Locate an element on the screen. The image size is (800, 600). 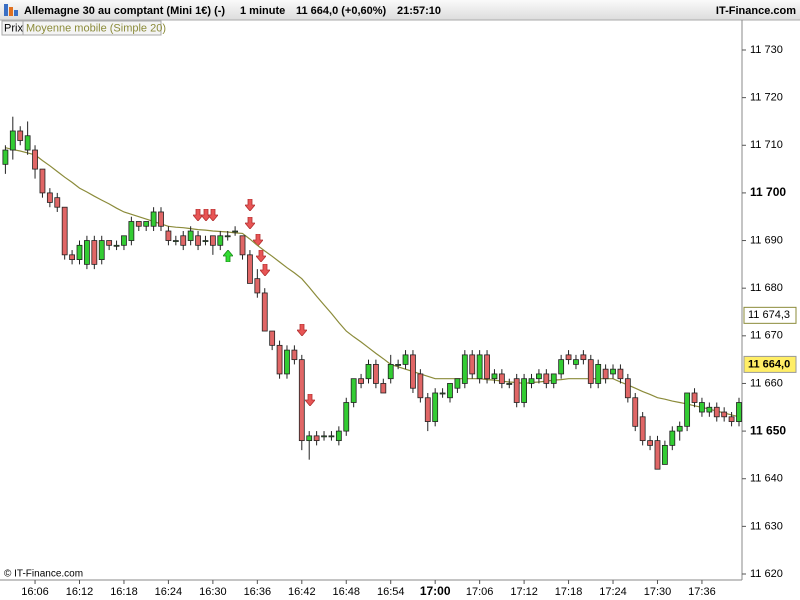
legend-price: Prix is located at coordinates (13, 28).